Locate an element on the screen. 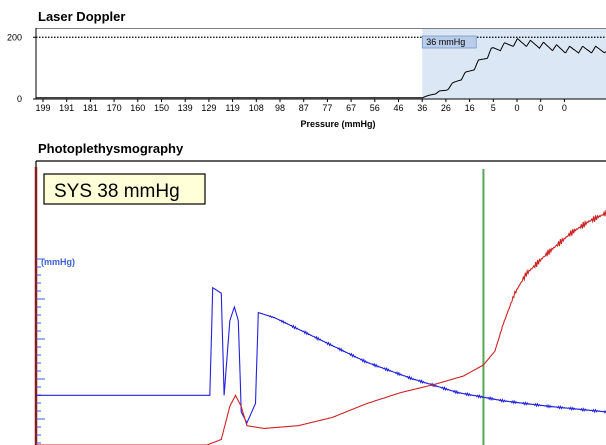 This screenshot has width=606, height=445. ld-x-tick-label: 139 is located at coordinates (185, 108).